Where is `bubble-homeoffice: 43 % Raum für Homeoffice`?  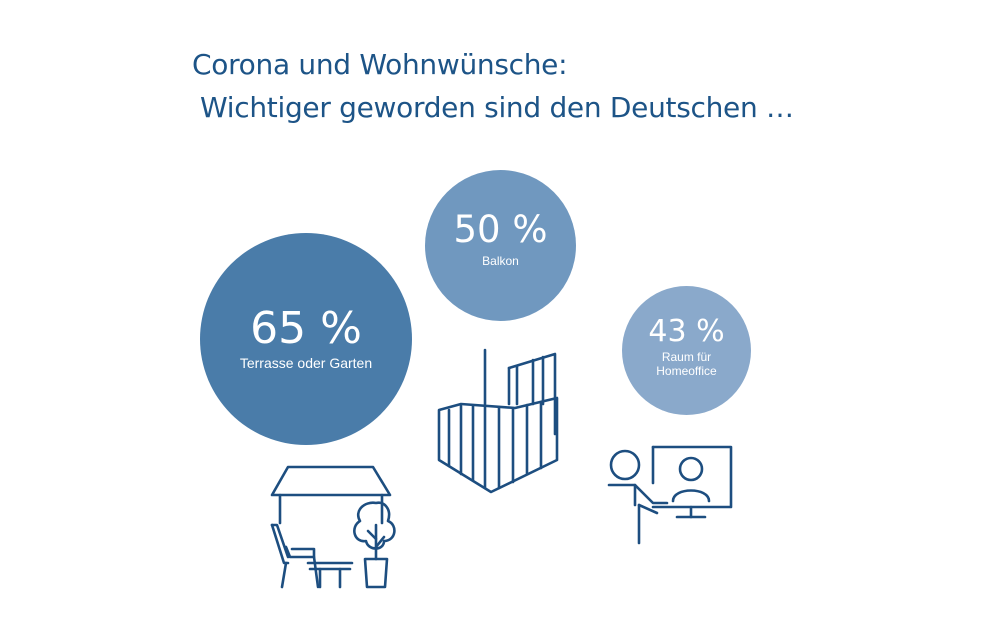
bubble-homeoffice: 43 % Raum für Homeoffice is located at coordinates (686, 350).